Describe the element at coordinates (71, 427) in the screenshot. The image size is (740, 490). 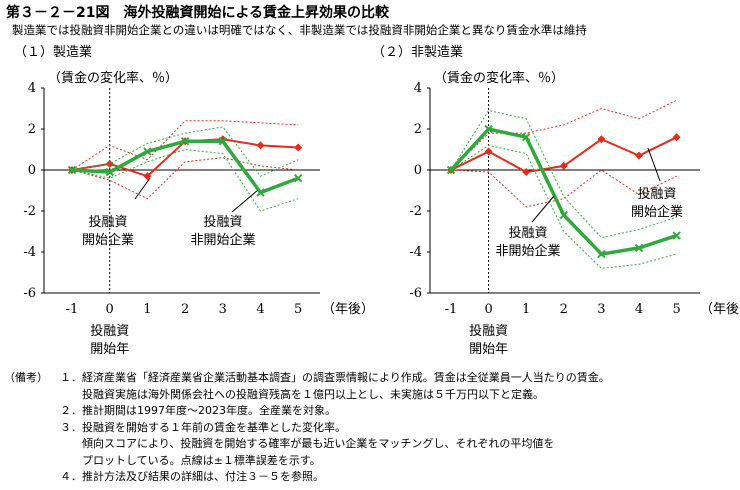
I see `note-number: ３．` at that location.